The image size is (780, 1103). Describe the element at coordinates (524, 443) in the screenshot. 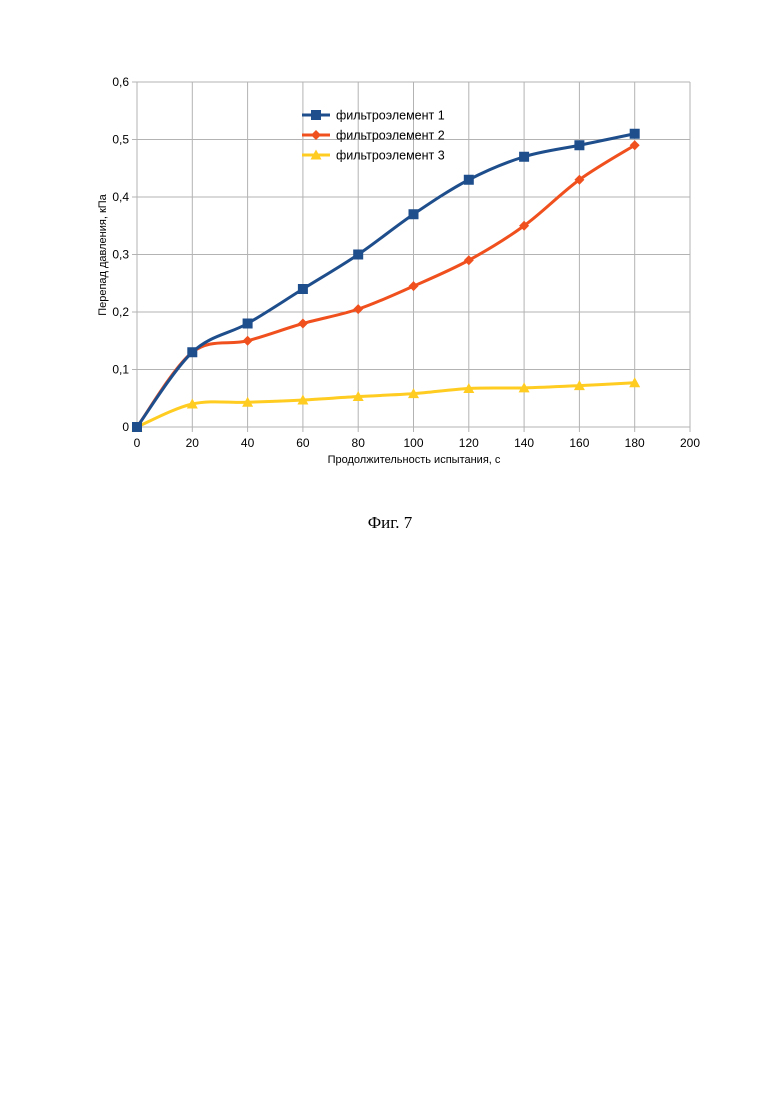

I see `x-tick-label: 140` at that location.